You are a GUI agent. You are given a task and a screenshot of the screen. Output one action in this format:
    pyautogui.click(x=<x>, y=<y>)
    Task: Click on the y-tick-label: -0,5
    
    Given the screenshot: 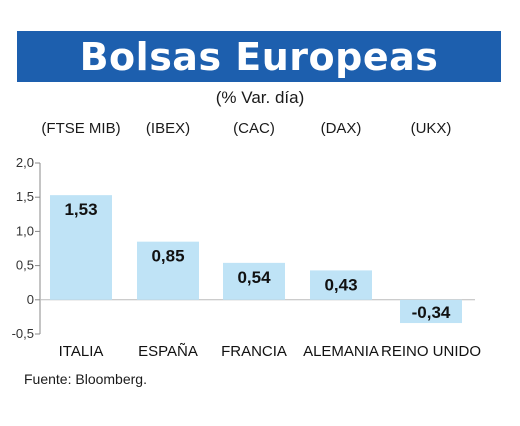 What is the action you would take?
    pyautogui.click(x=23, y=333)
    